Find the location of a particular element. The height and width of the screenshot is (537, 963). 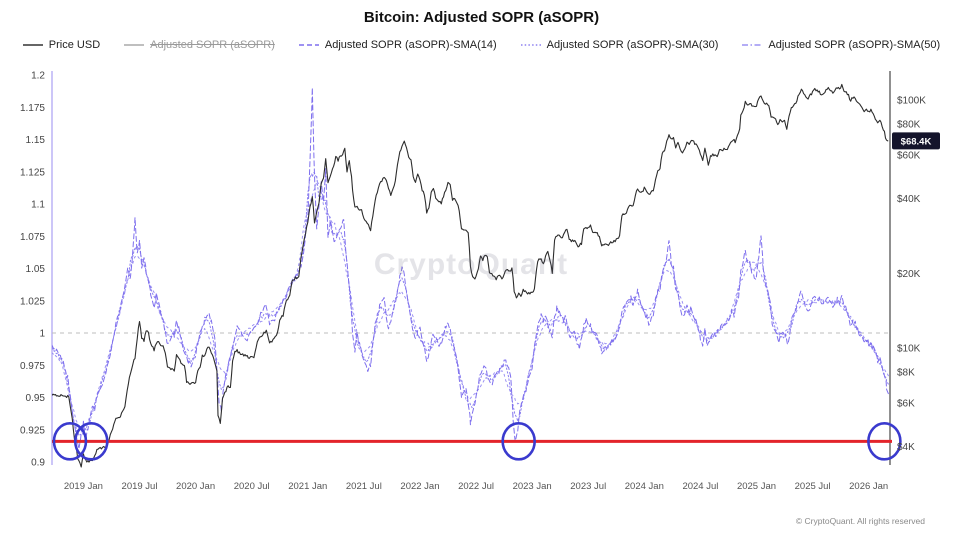

svg-text: $40K is located at coordinates (909, 199).